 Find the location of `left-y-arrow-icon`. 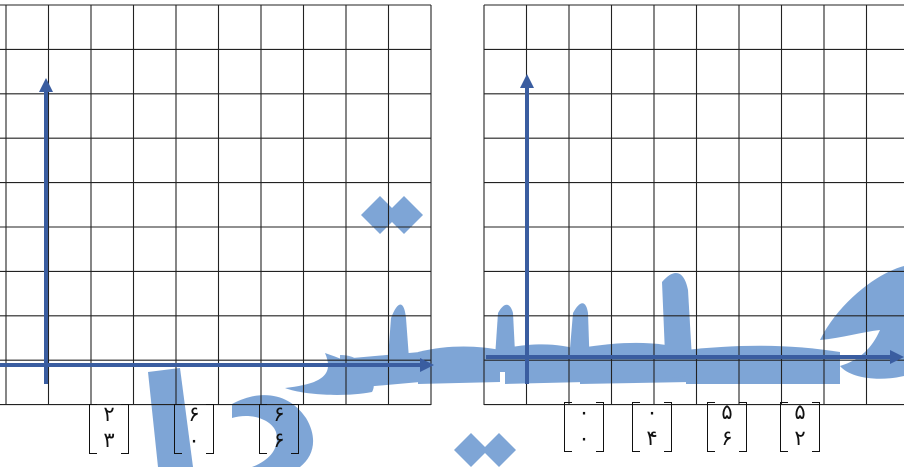

left-y-arrow-icon is located at coordinates (46, 85).